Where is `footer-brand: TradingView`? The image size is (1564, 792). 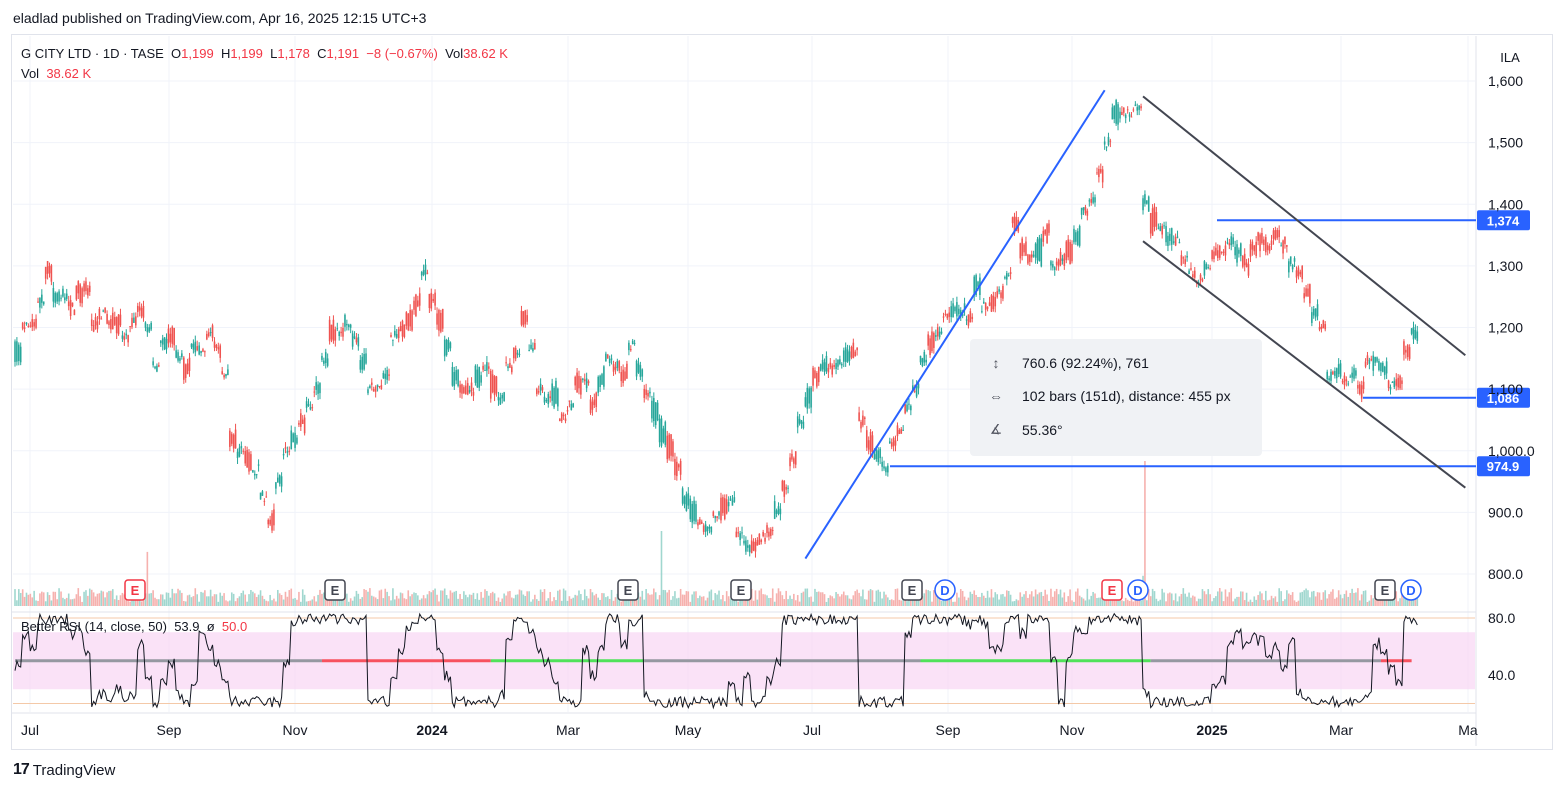 footer-brand: TradingView is located at coordinates (74, 770).